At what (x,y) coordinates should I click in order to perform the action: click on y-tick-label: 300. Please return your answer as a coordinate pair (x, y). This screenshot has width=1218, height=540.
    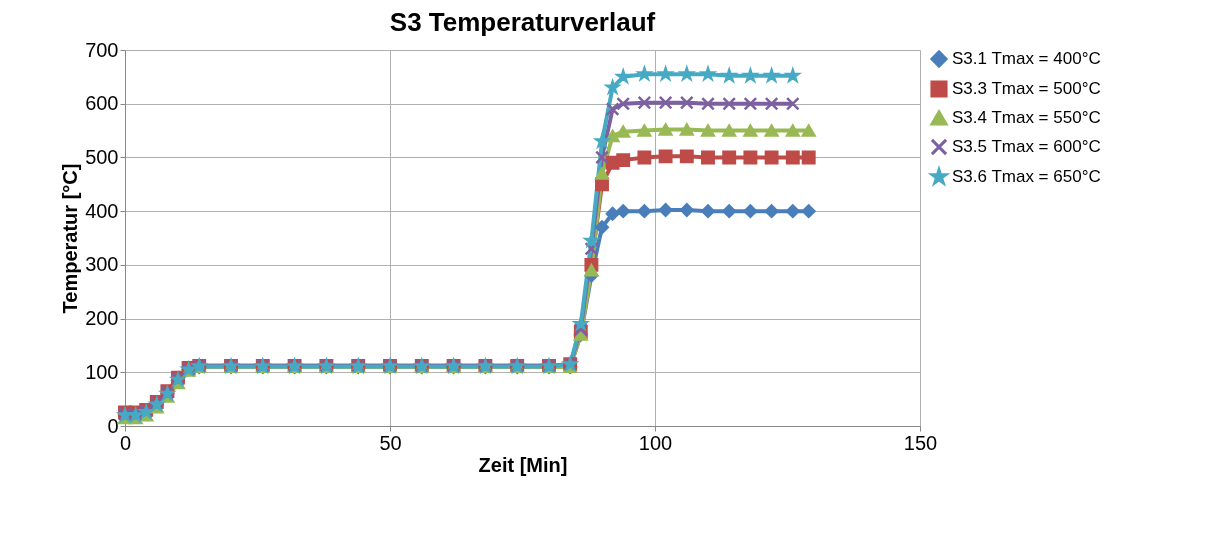
    Looking at the image, I should click on (102, 264).